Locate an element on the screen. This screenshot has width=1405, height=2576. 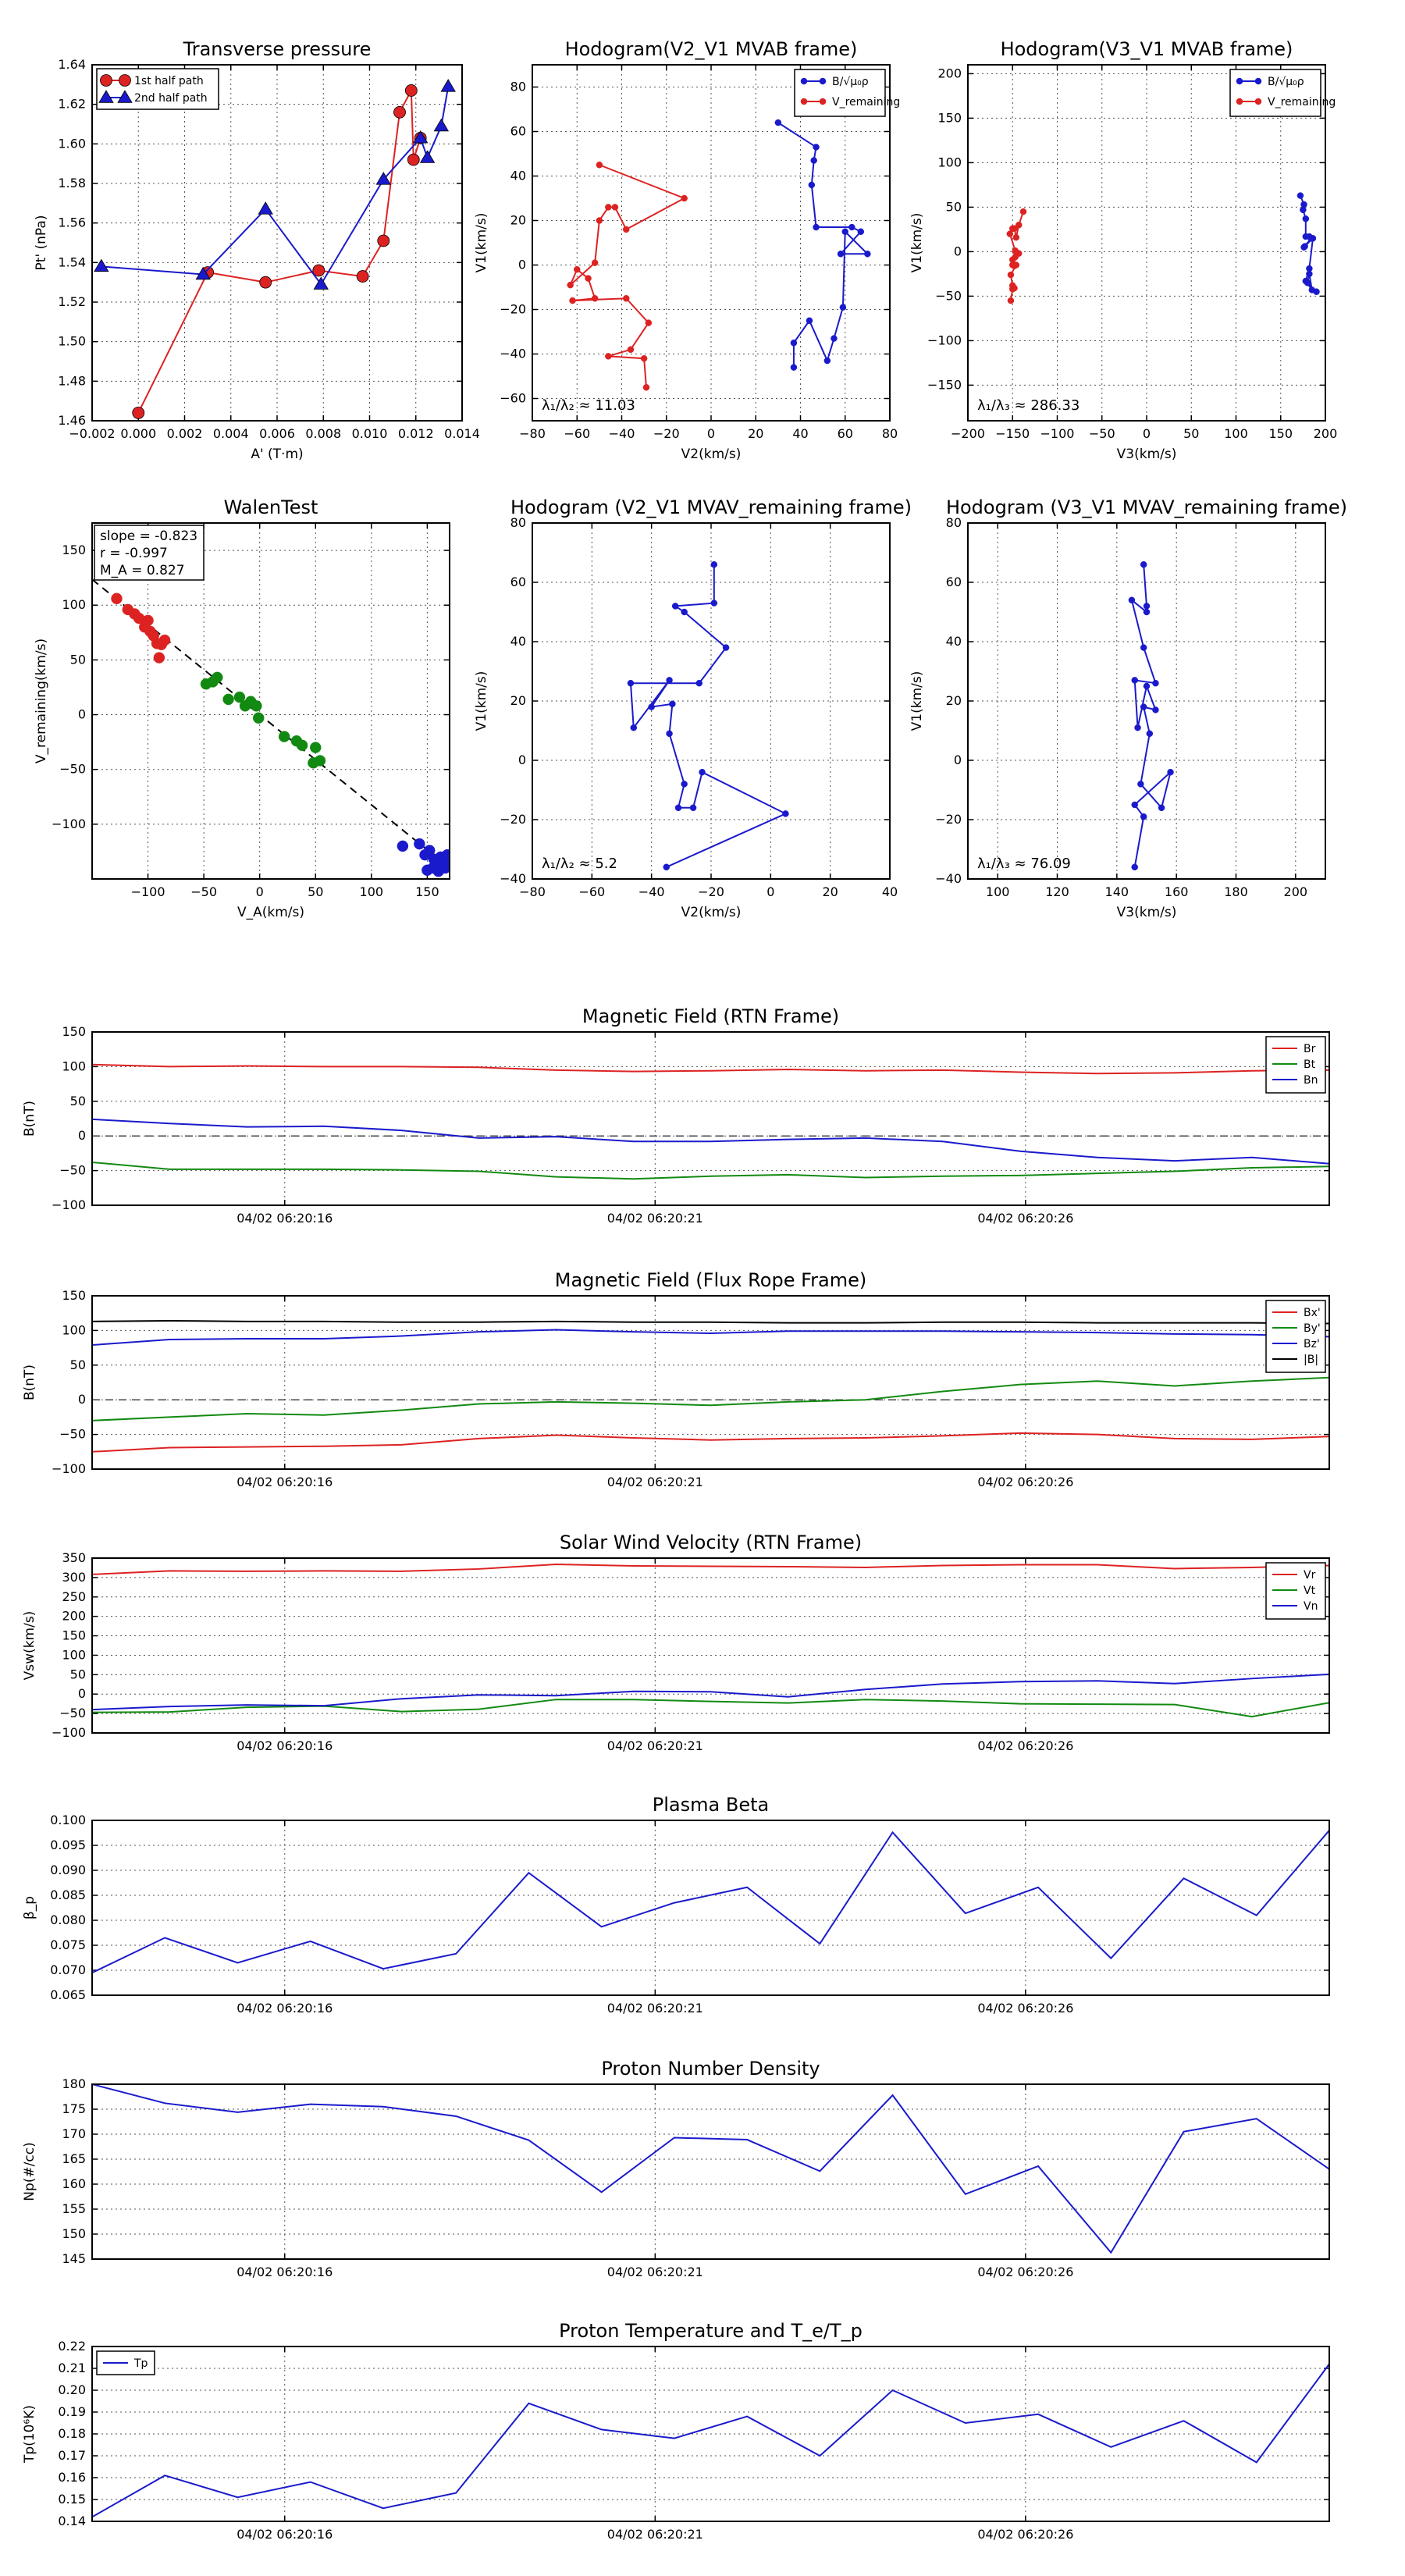
ratio-annotation: λ₁/λ₂ ≈ 5.2 is located at coordinates (579, 864).